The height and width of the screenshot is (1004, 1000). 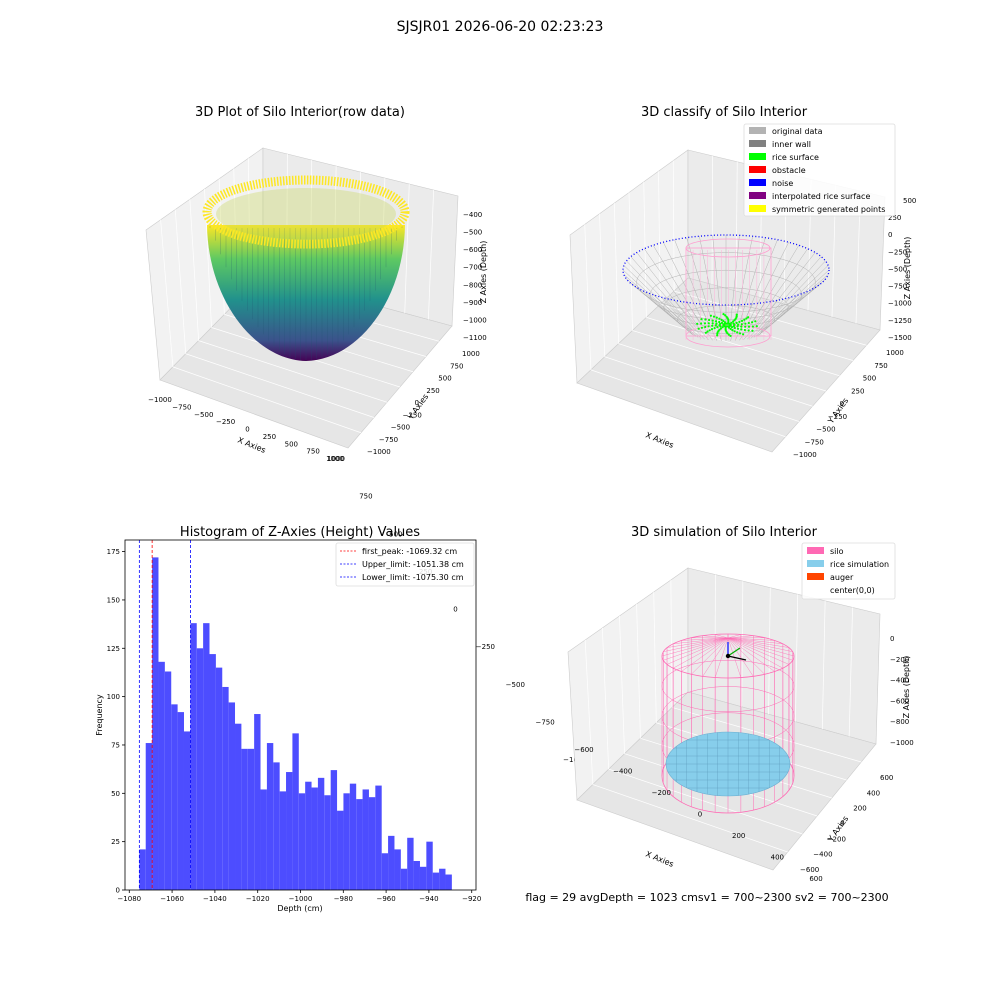 I want to click on plot4-ytick-1: −400, so click(x=822, y=855).